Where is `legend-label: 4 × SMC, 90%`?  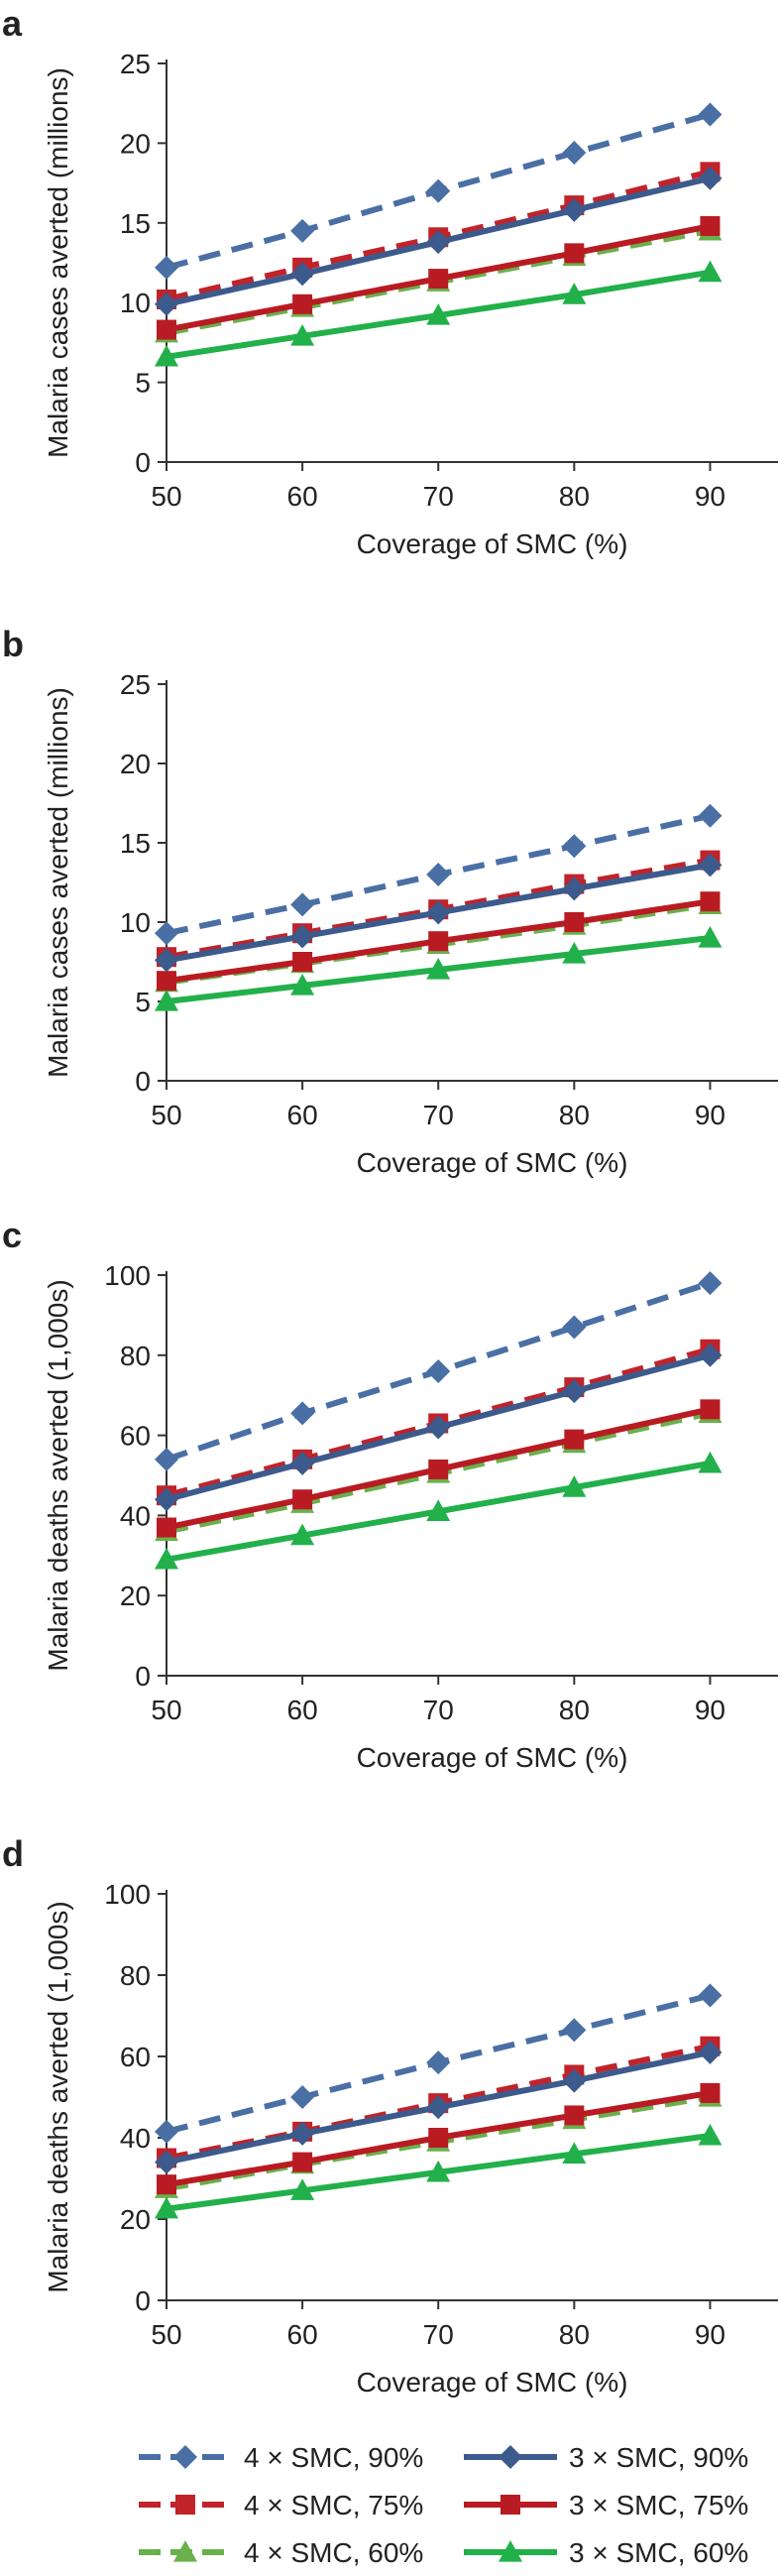 legend-label: 4 × SMC, 90% is located at coordinates (333, 2457).